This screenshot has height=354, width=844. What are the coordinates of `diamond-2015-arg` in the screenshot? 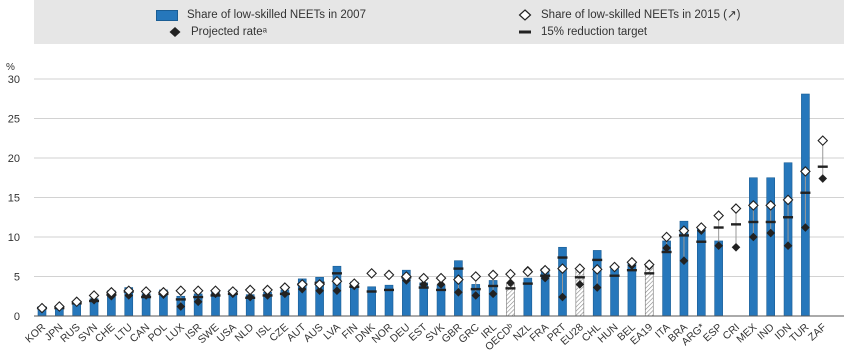 It's located at (701, 227).